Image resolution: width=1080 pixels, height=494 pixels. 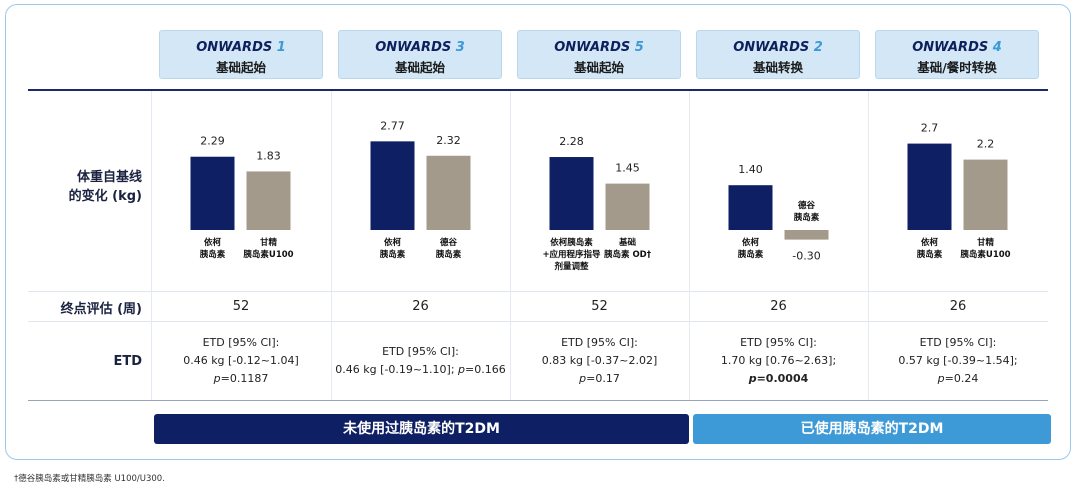 What do you see at coordinates (268, 155) in the screenshot?
I see `bar-value-label: 1.83` at bounding box center [268, 155].